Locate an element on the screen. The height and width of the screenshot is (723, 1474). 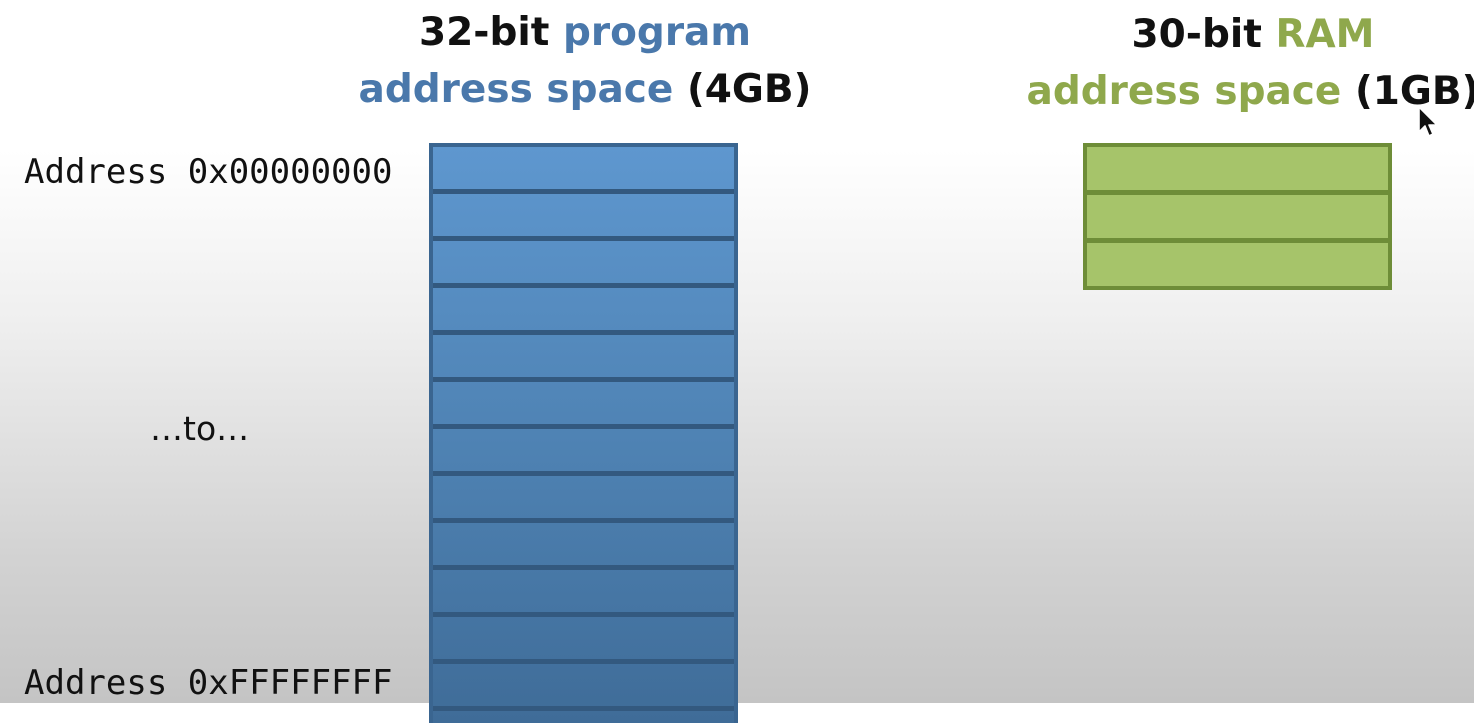
program-title-accent: program is located at coordinates (657, 32).